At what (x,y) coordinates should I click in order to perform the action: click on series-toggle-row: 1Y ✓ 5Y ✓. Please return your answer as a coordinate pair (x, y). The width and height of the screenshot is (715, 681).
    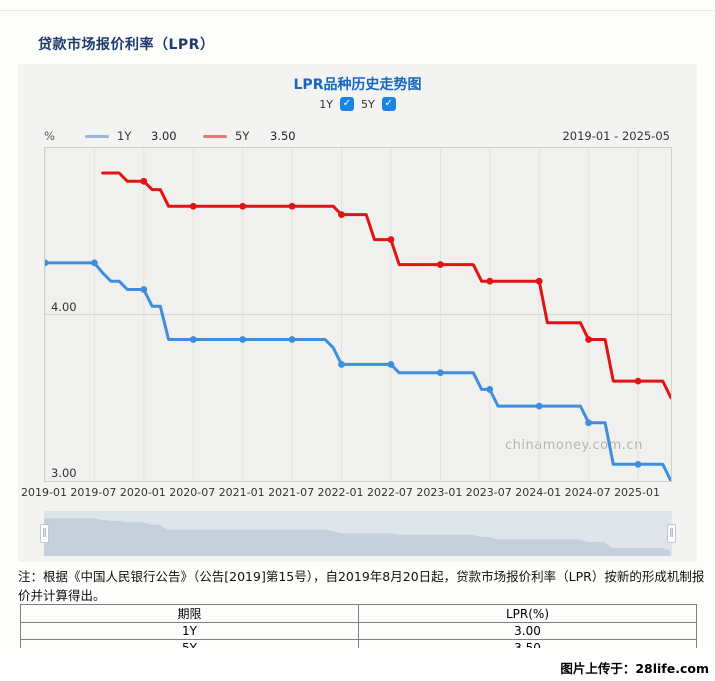
    Looking at the image, I should click on (357, 104).